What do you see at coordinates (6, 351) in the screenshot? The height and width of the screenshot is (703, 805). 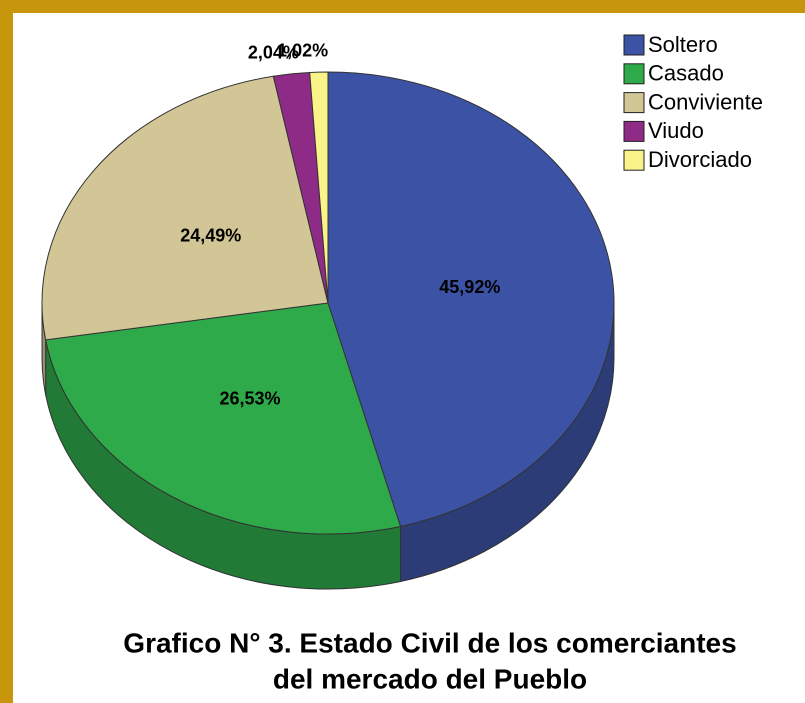 I see `frame-left` at bounding box center [6, 351].